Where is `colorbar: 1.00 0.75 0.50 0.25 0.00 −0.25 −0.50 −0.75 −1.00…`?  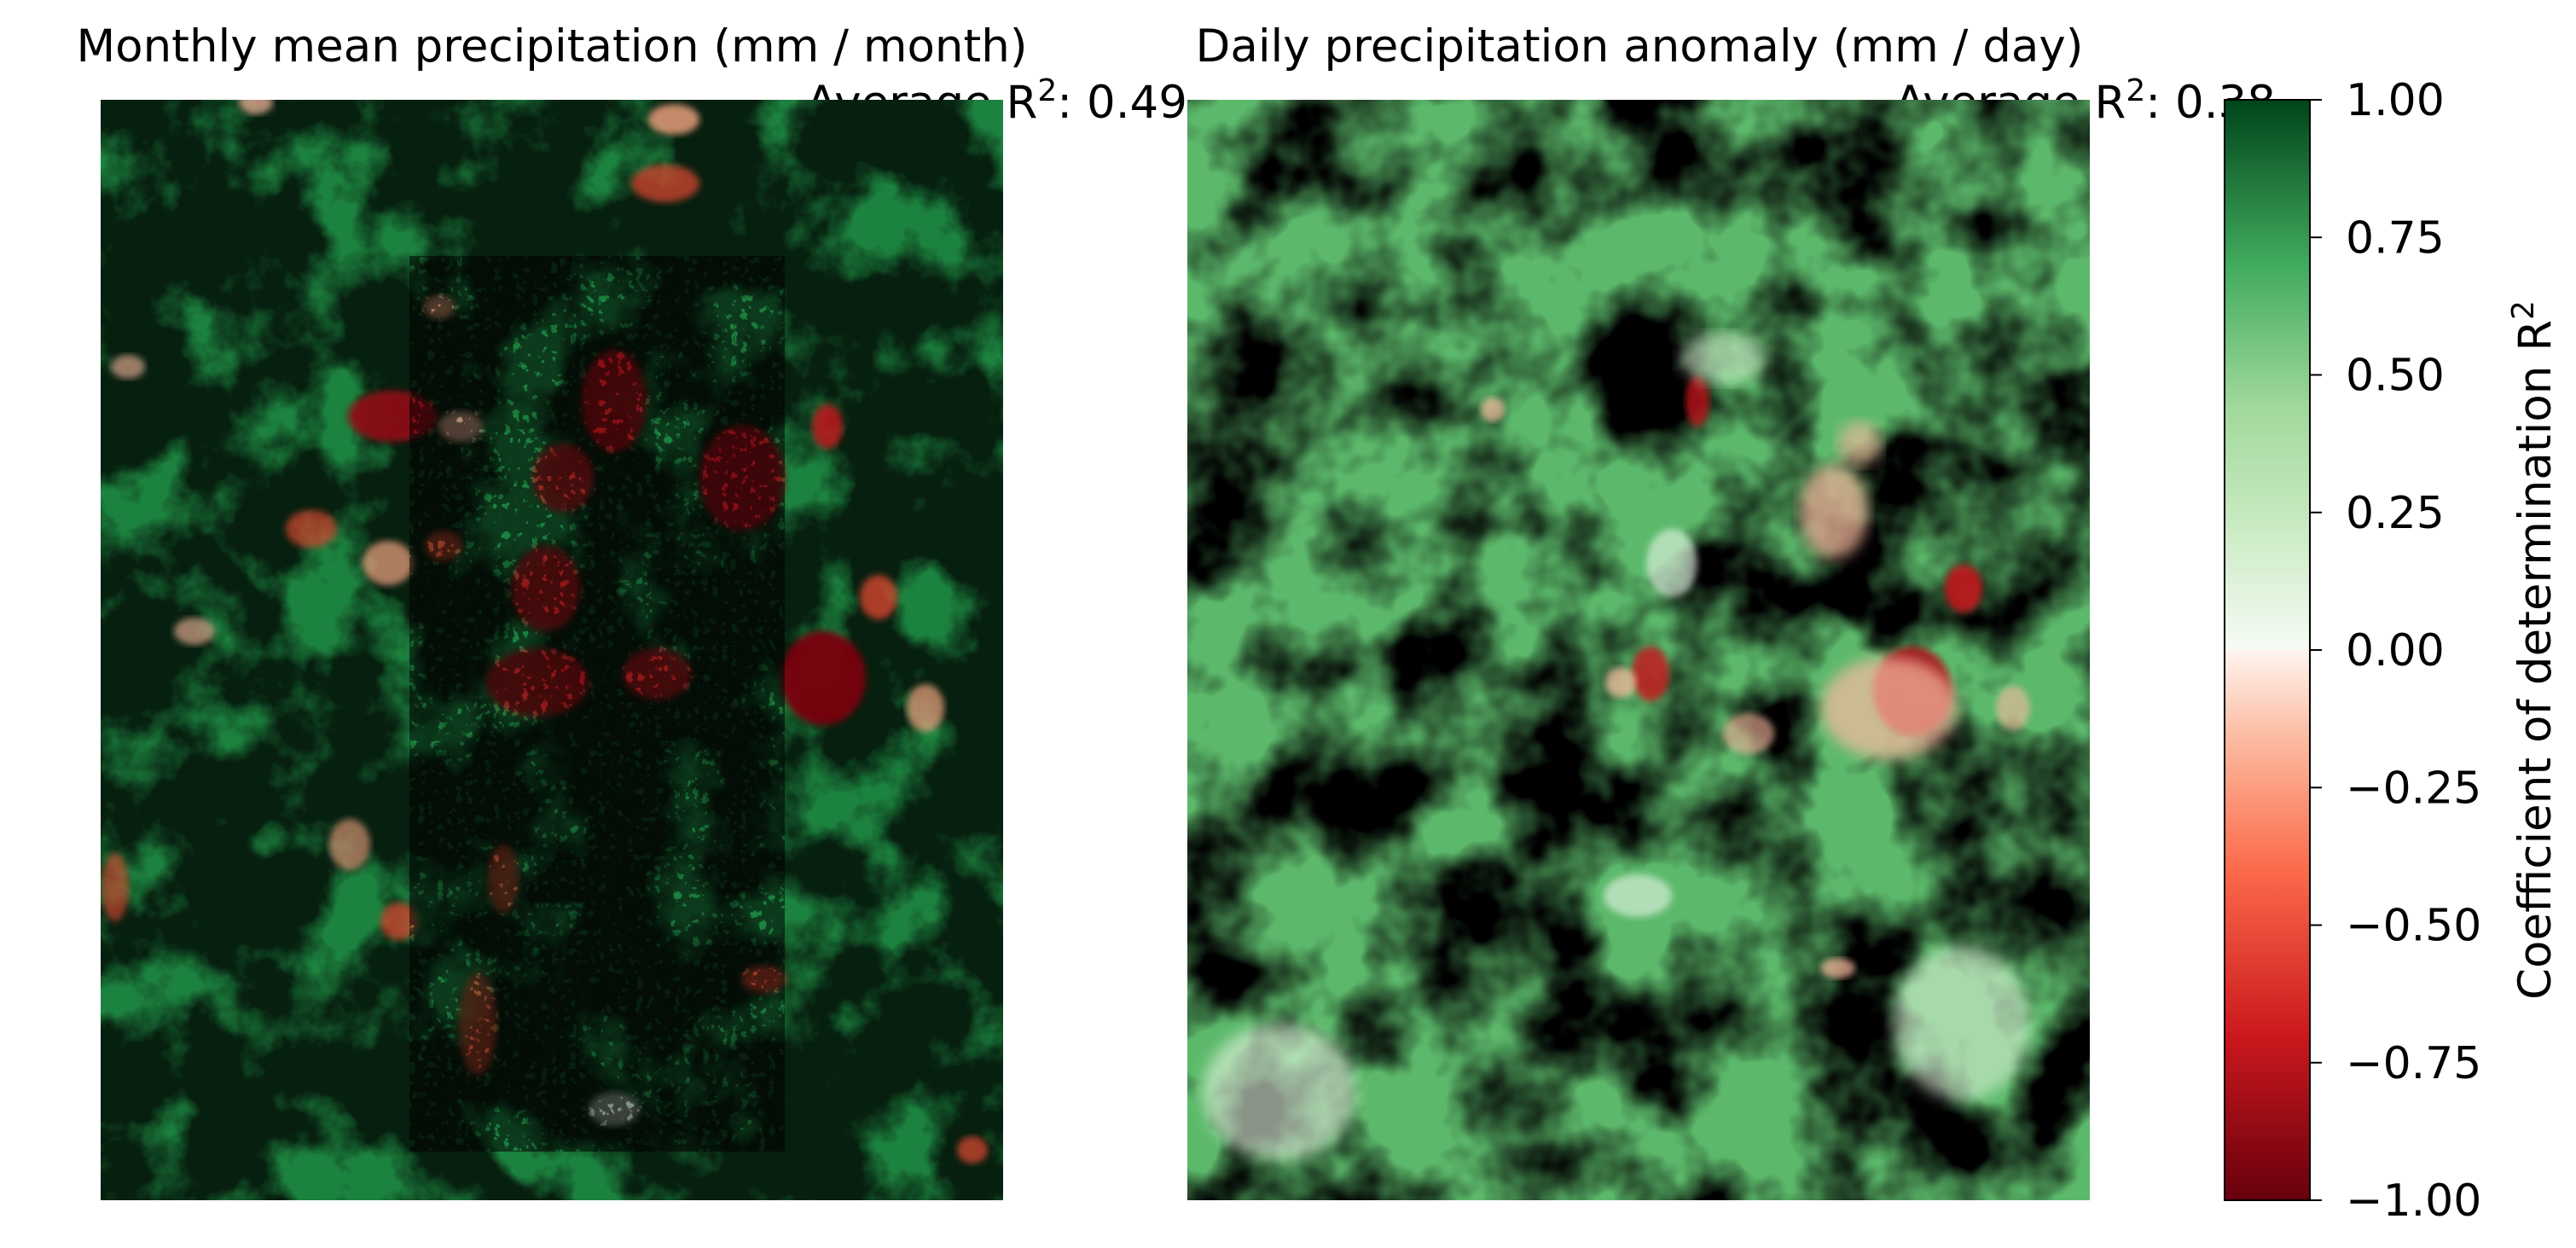
colorbar: 1.00 0.75 0.50 0.25 0.00 −0.25 −0.50 −0.75 −1.00… is located at coordinates (2392, 651).